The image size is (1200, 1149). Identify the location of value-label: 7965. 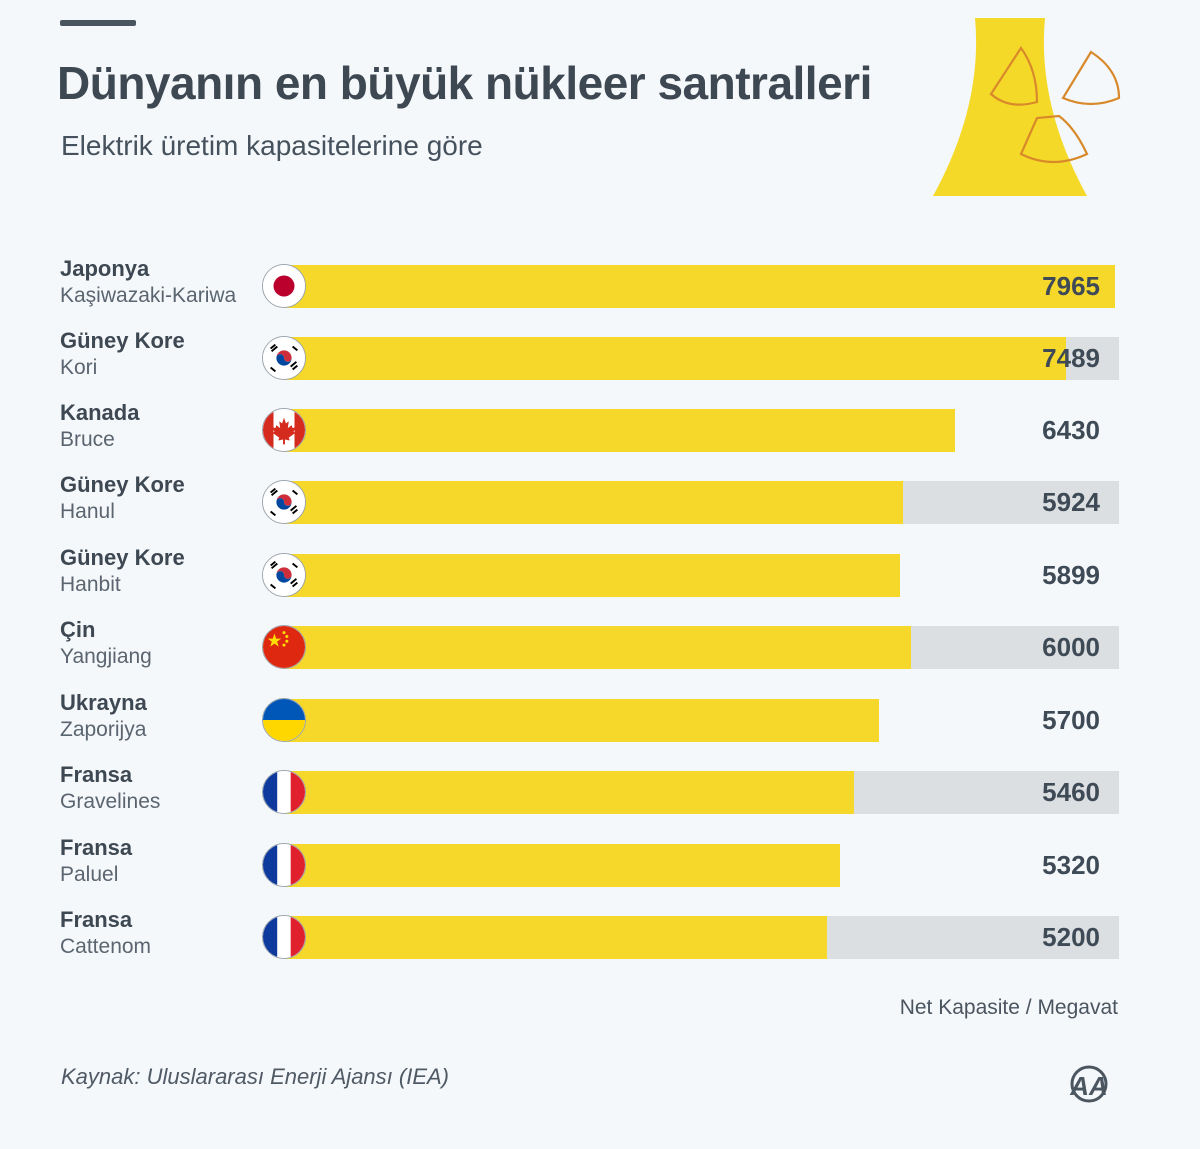
(1071, 286).